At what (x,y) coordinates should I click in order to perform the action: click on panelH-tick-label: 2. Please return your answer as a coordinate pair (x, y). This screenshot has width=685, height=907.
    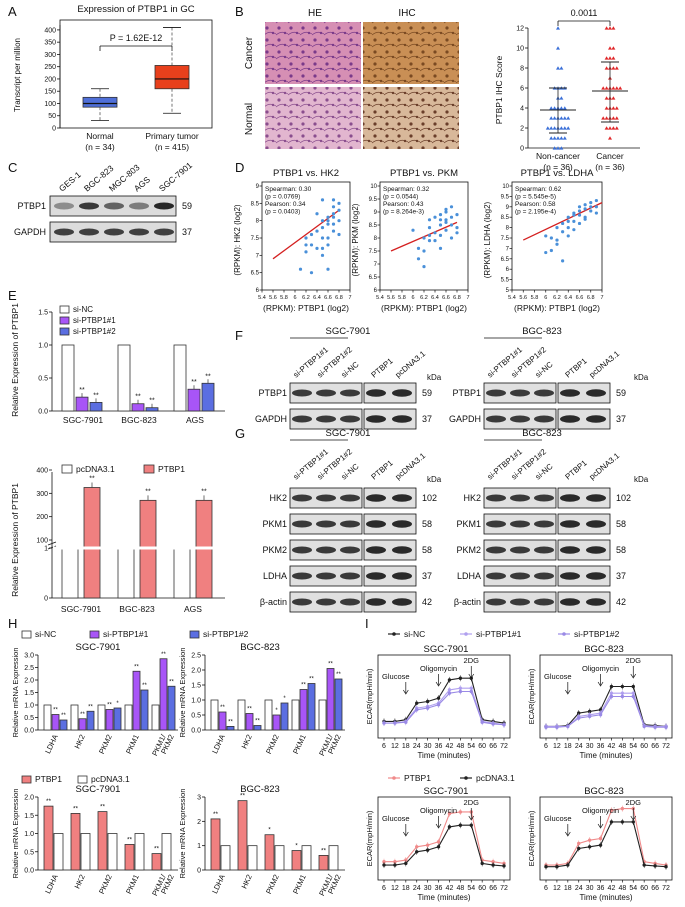
    Looking at the image, I should click on (199, 822).